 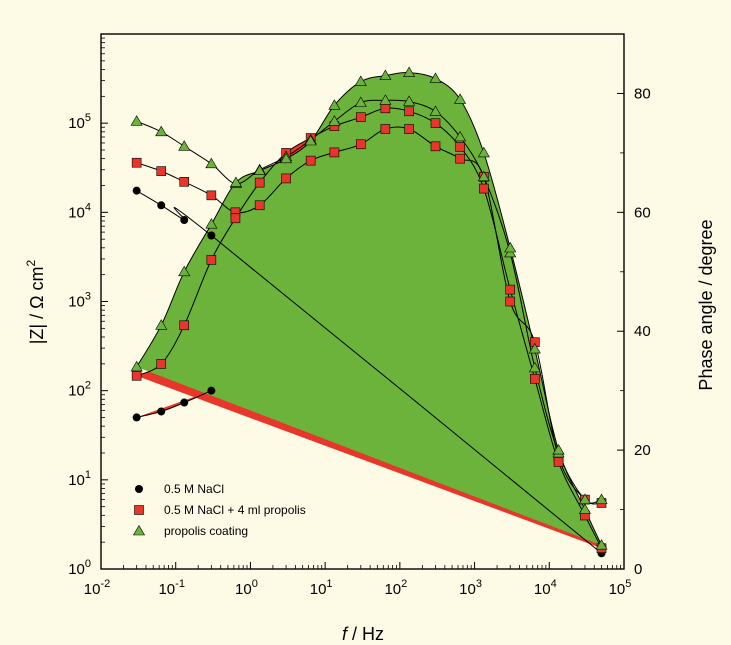 I want to click on y-tick-label: 10⁴, so click(x=79, y=211).